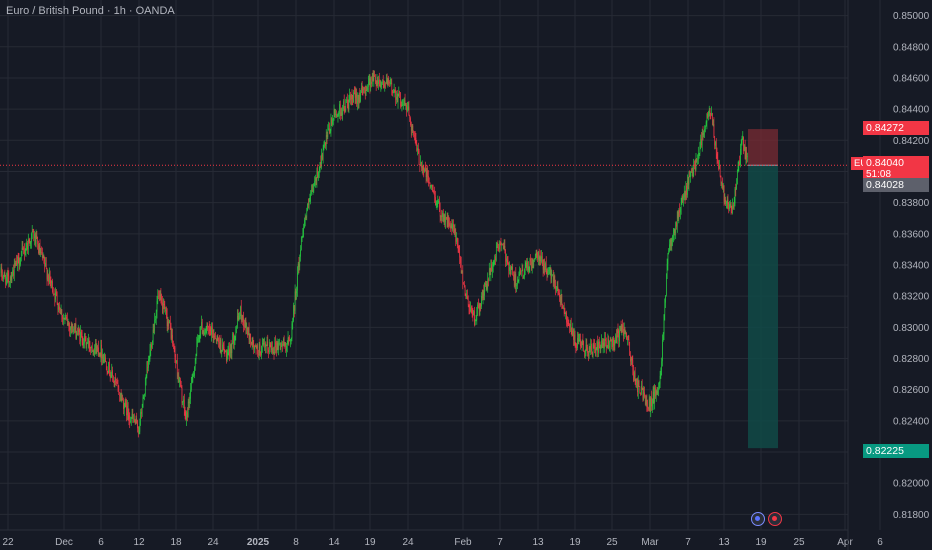 The width and height of the screenshot is (932, 550). Describe the element at coordinates (612, 542) in the screenshot. I see `time-tick-label: 25` at that location.